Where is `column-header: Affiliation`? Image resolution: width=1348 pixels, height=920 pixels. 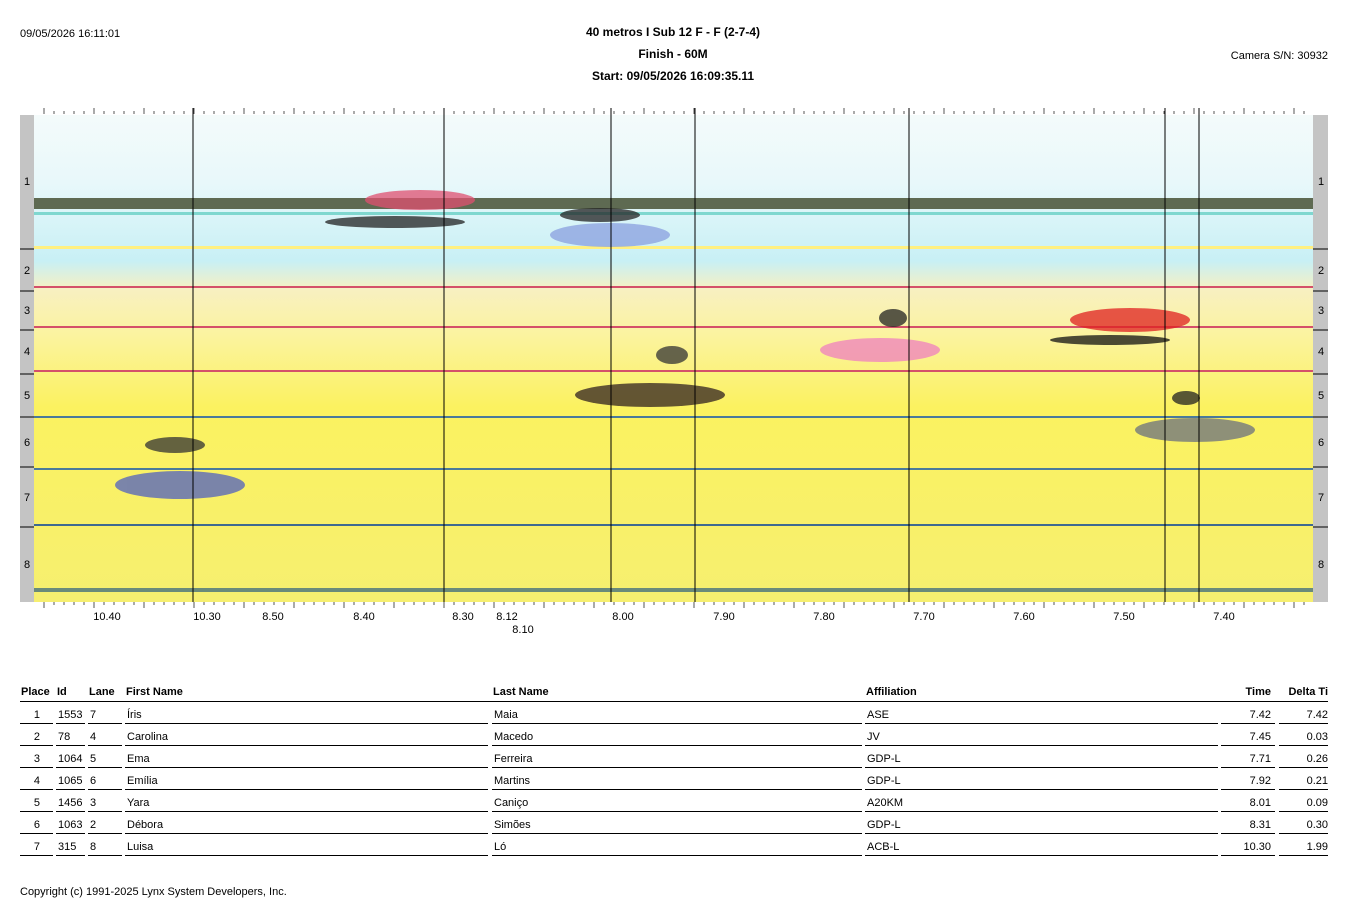 column-header: Affiliation is located at coordinates (891, 692).